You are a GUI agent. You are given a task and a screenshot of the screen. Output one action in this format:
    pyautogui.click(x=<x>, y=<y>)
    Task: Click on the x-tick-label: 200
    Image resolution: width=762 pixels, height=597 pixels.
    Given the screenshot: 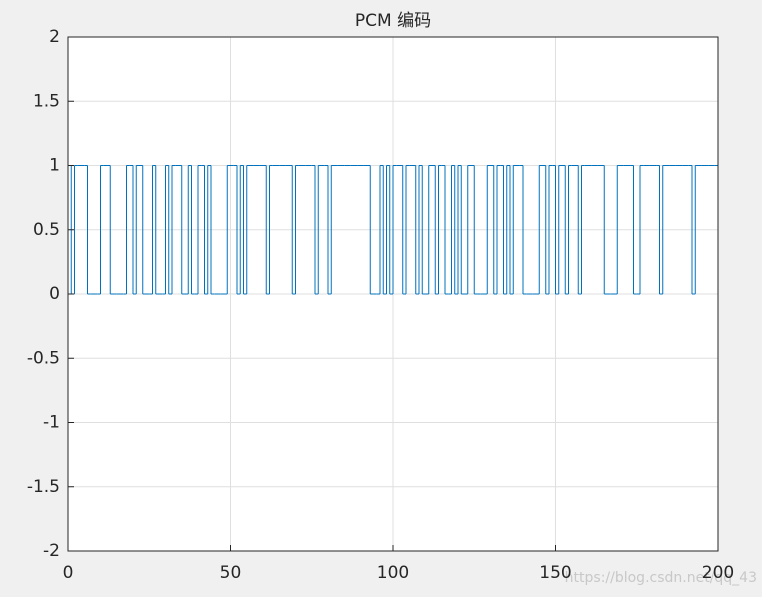 What is the action you would take?
    pyautogui.click(x=718, y=573)
    